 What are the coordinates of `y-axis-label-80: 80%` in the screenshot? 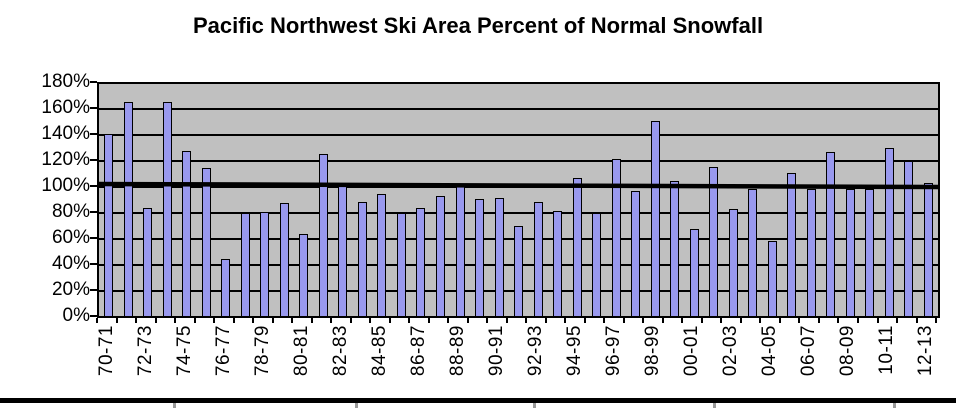 It's located at (70, 211).